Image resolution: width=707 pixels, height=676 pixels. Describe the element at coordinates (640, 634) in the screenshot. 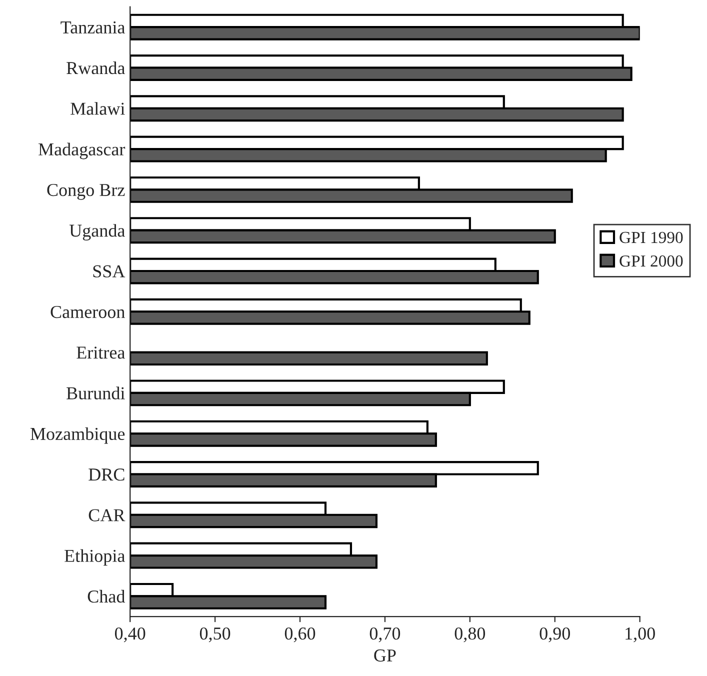

I see `x-tick-label: 1,00` at that location.